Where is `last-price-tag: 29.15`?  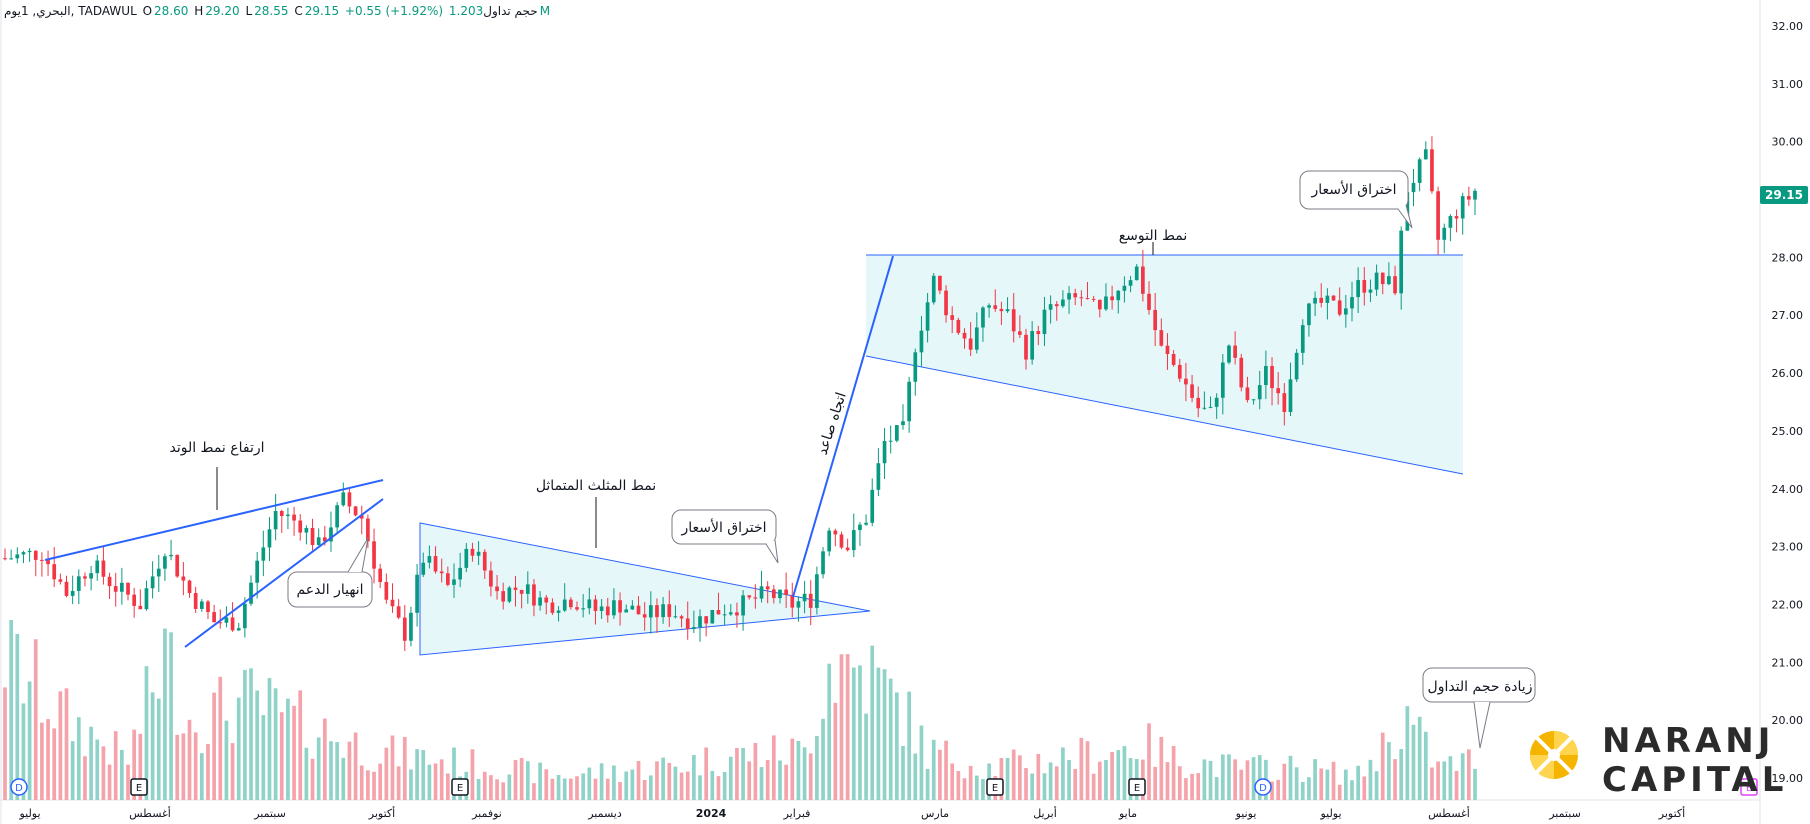 last-price-tag: 29.15 is located at coordinates (1784, 195).